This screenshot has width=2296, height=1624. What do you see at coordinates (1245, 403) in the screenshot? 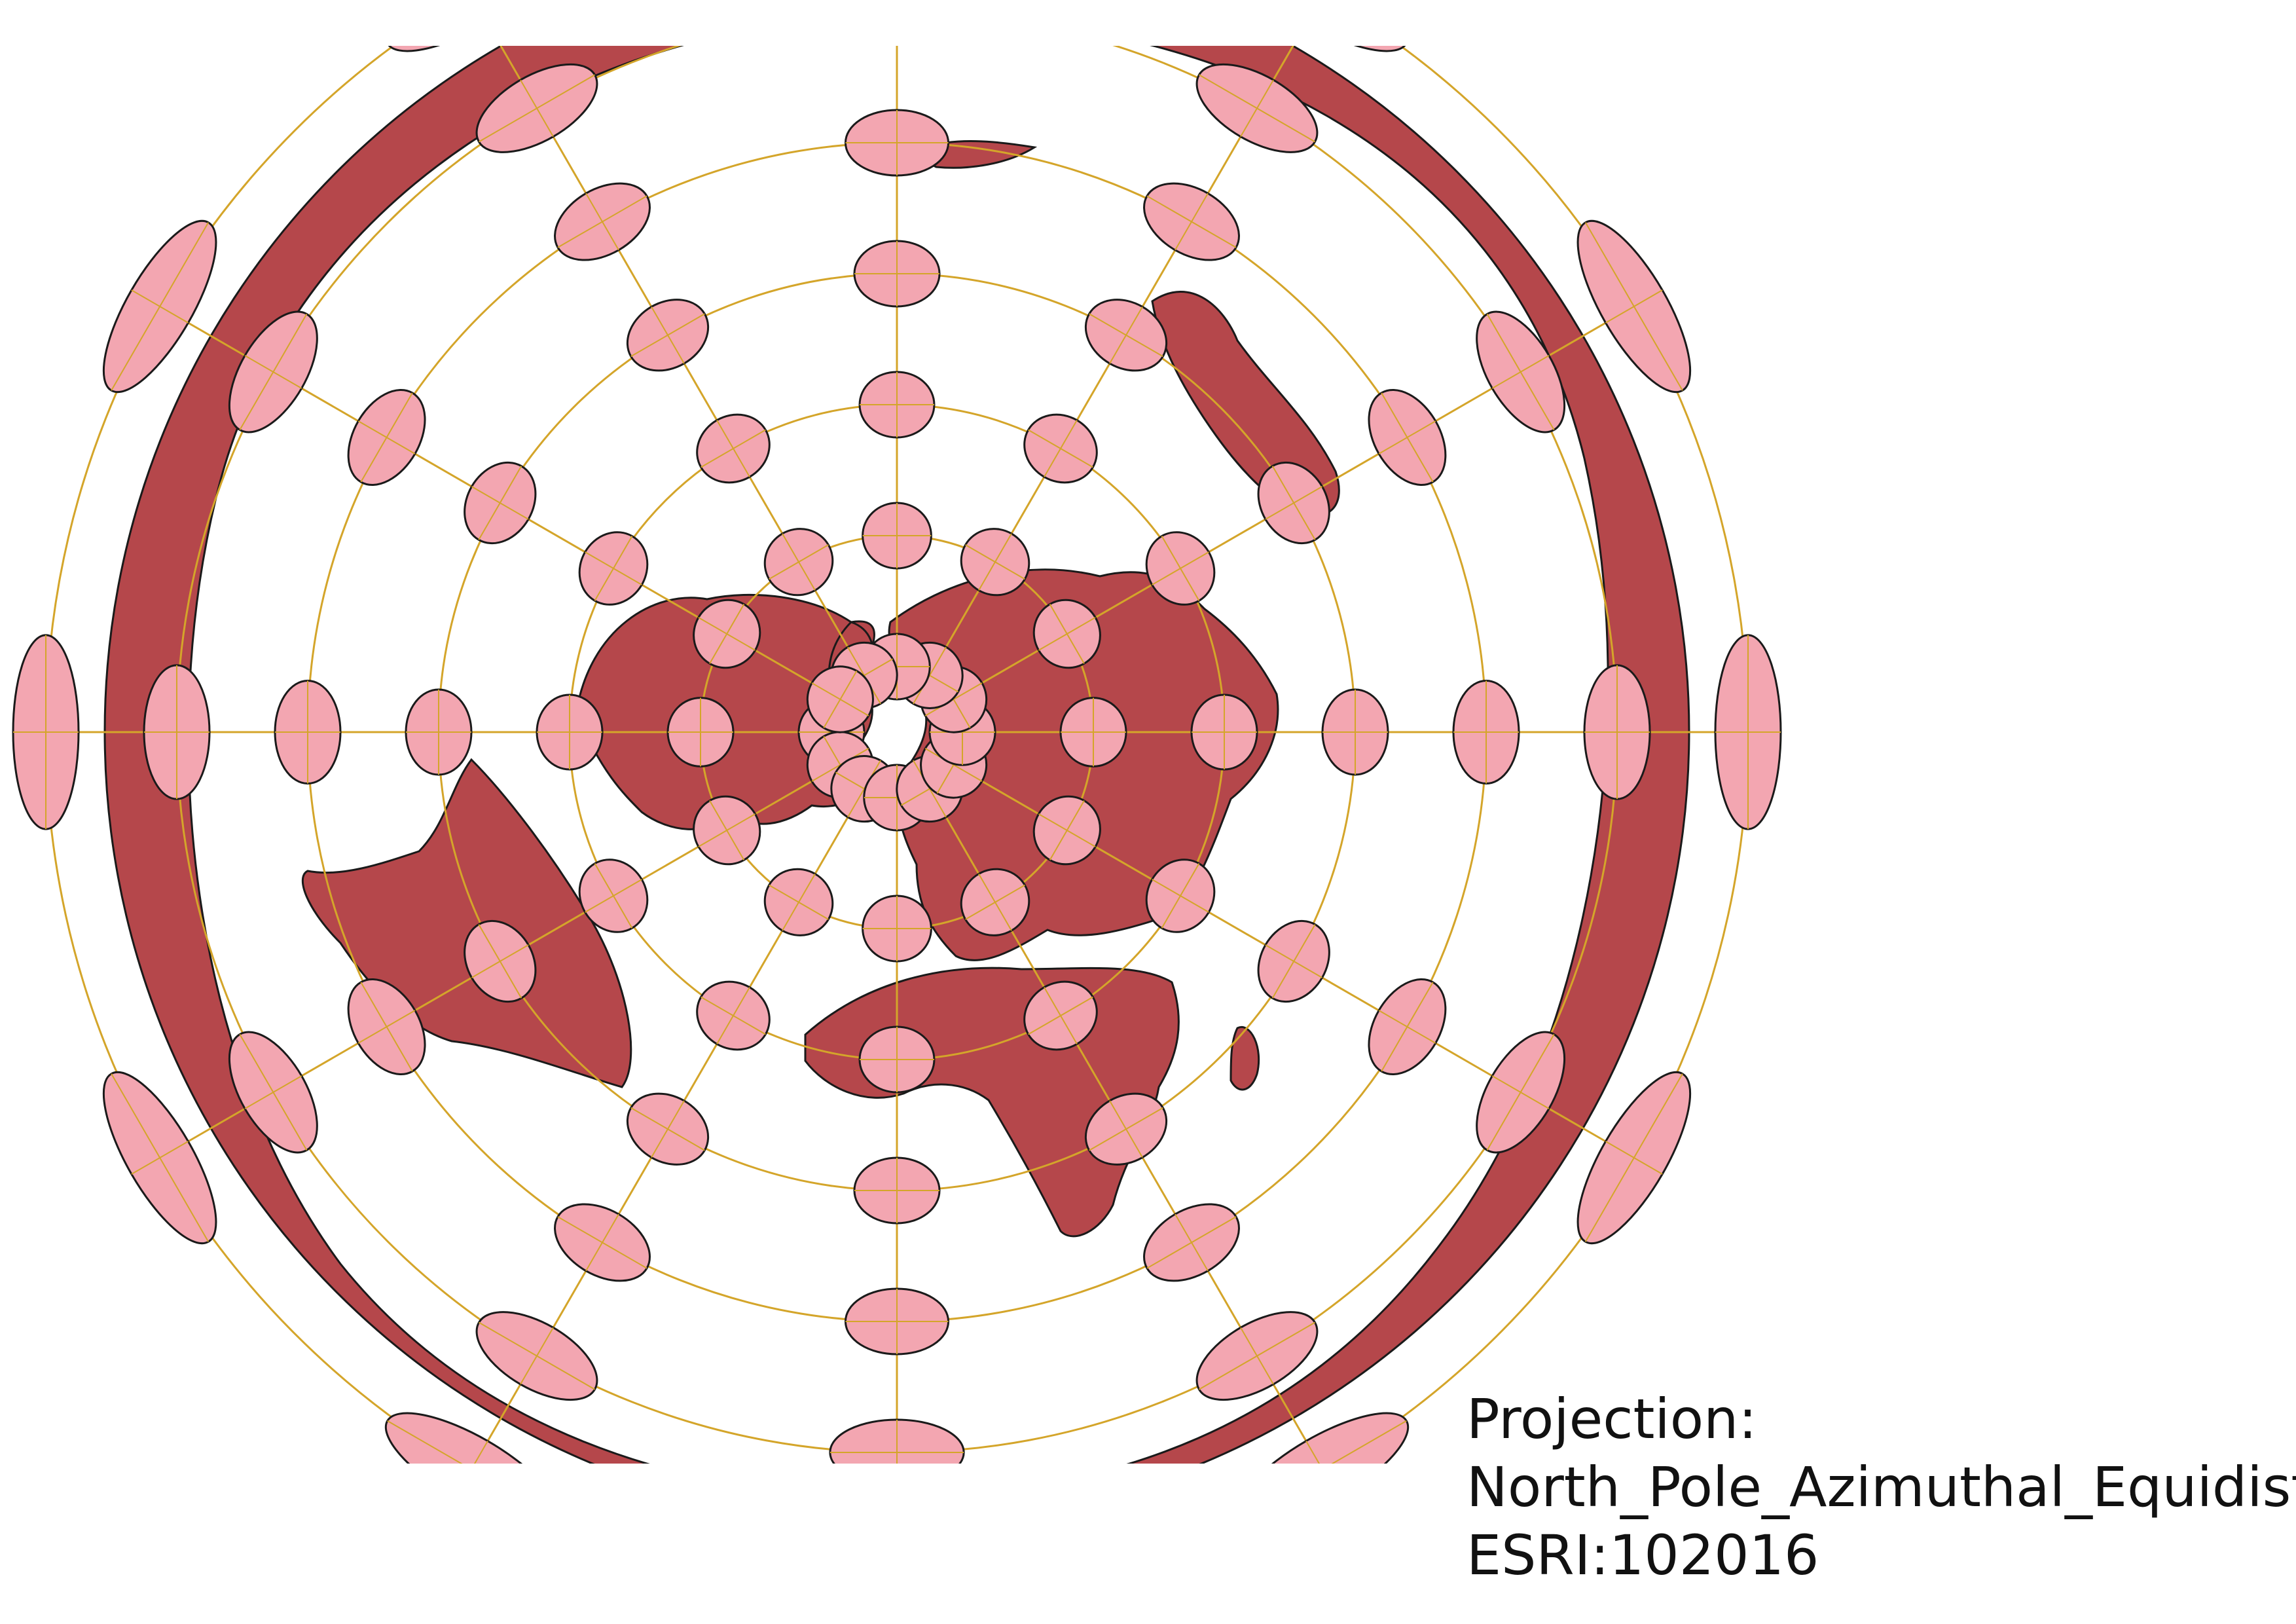
I see `kamchatka-alaska-land` at bounding box center [1245, 403].